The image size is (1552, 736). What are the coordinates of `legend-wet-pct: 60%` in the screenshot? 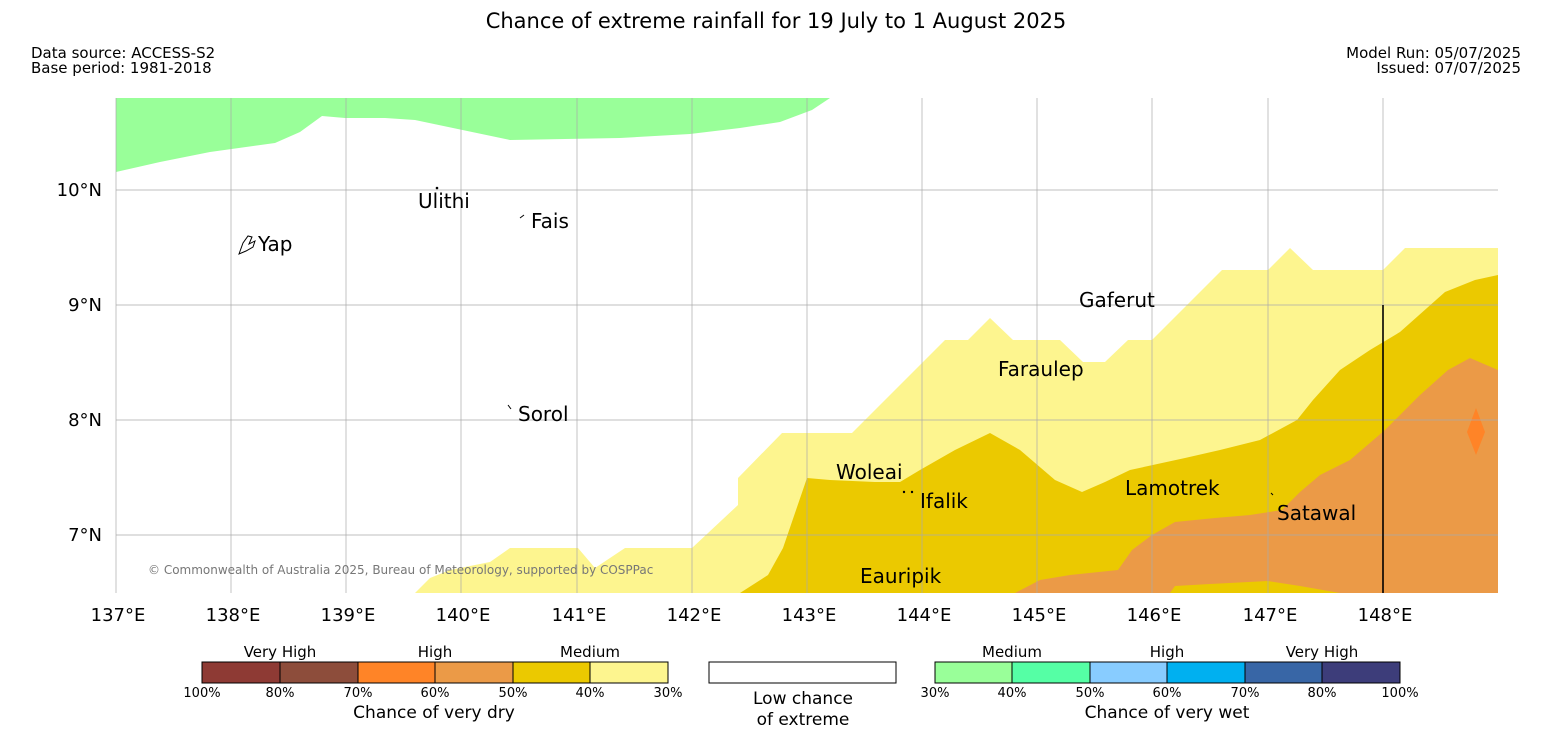 It's located at (1167, 693).